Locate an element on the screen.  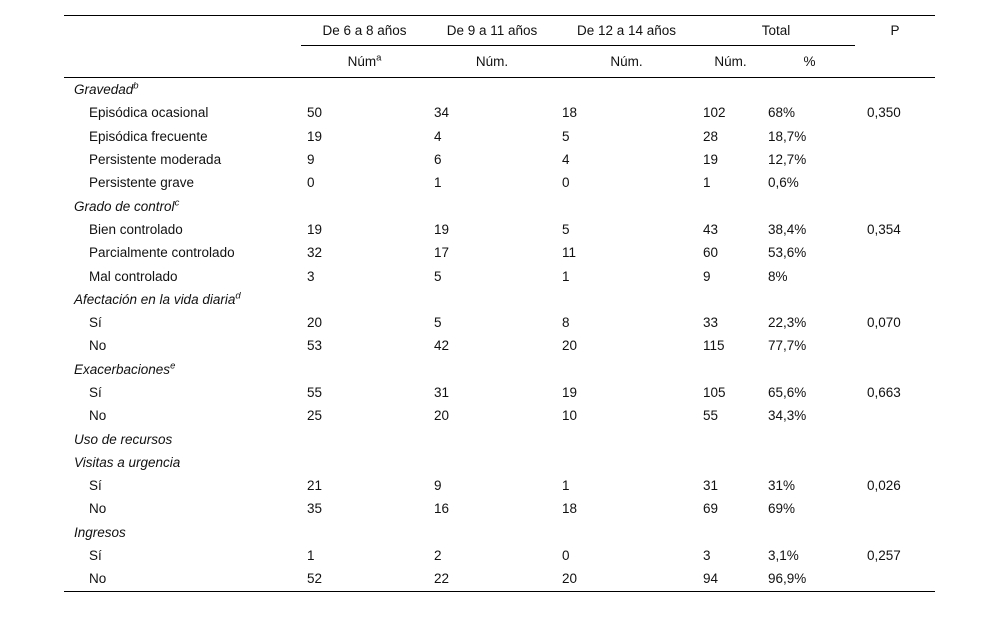
value-9-11: 4 is located at coordinates (438, 136).